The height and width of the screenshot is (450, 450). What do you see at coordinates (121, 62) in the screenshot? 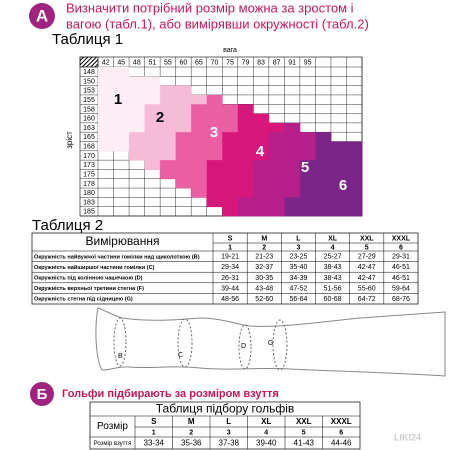
I see `weight-label: 45` at bounding box center [121, 62].